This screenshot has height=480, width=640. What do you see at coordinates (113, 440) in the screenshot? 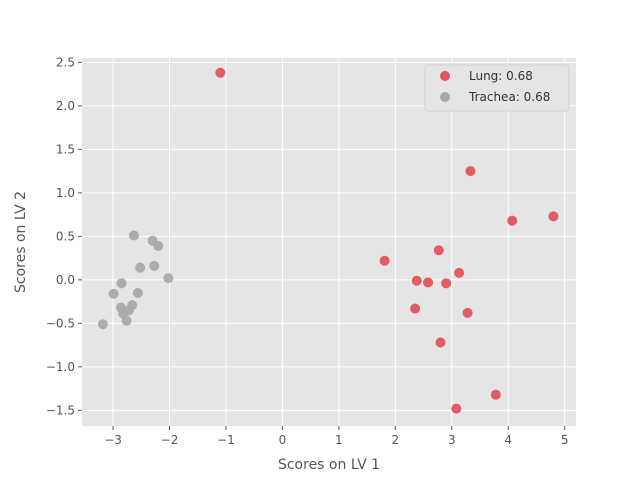
I see `x-tick-label: −3` at bounding box center [113, 440].